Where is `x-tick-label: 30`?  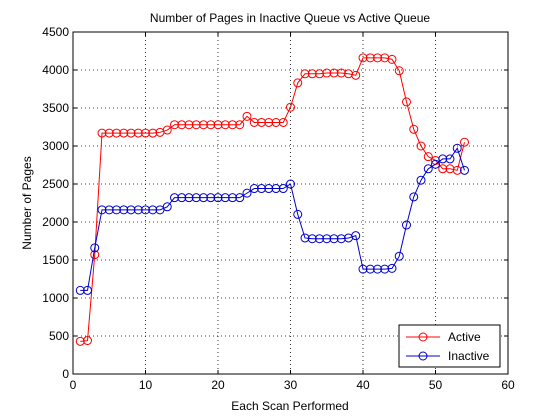 x-tick-label: 30 is located at coordinates (291, 385).